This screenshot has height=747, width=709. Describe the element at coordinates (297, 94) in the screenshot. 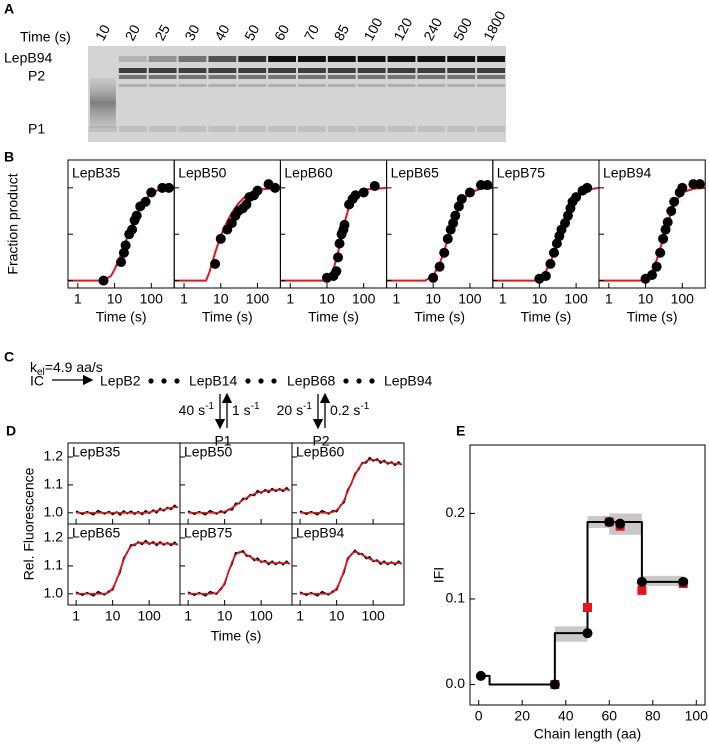

I see `gel-bands` at that location.